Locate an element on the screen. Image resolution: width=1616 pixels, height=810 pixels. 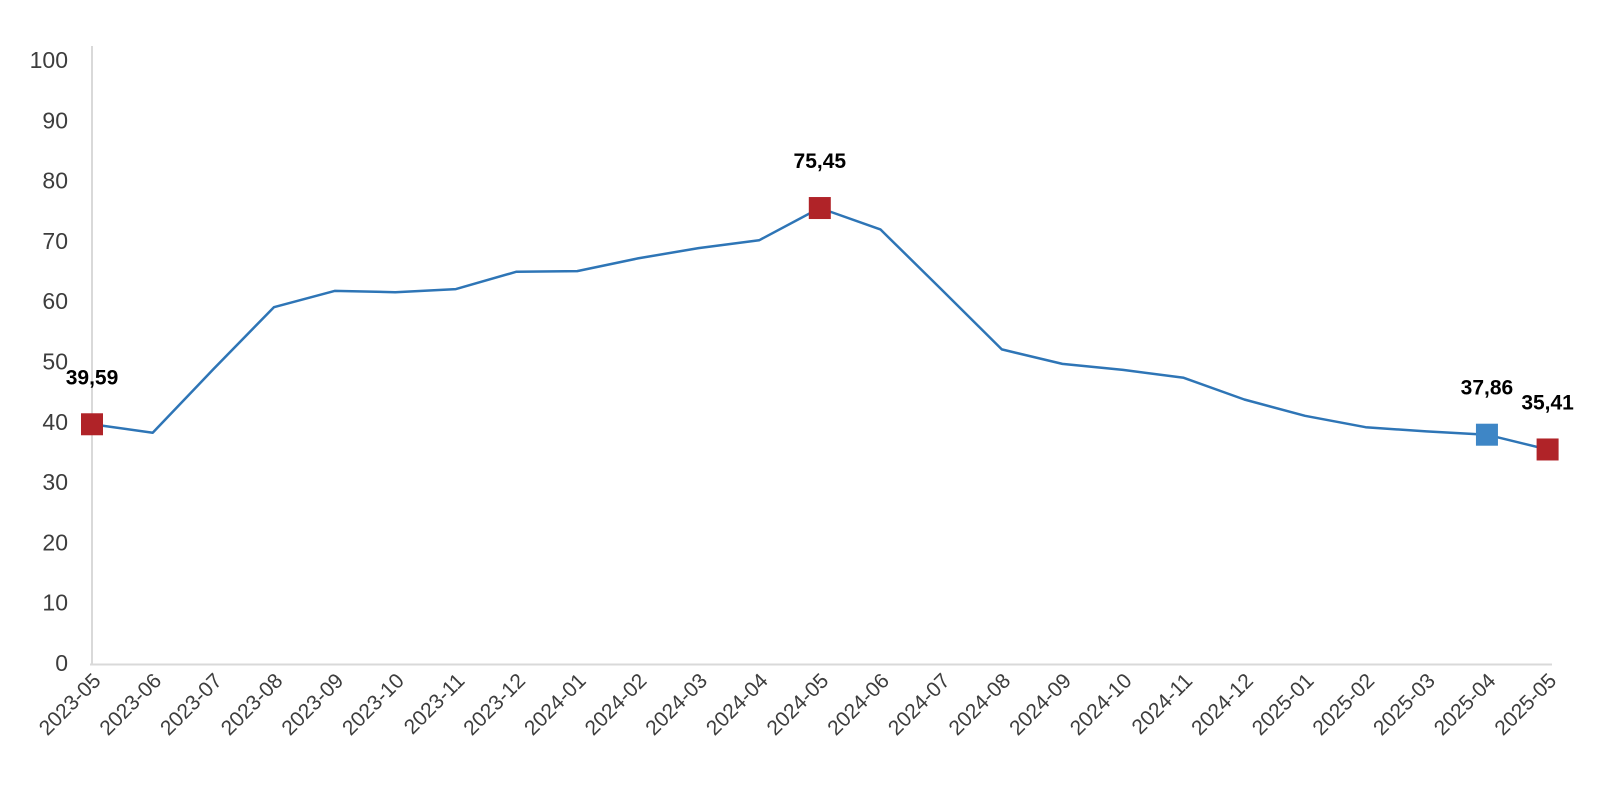
x-tick-label: 2023-08 is located at coordinates (252, 704).